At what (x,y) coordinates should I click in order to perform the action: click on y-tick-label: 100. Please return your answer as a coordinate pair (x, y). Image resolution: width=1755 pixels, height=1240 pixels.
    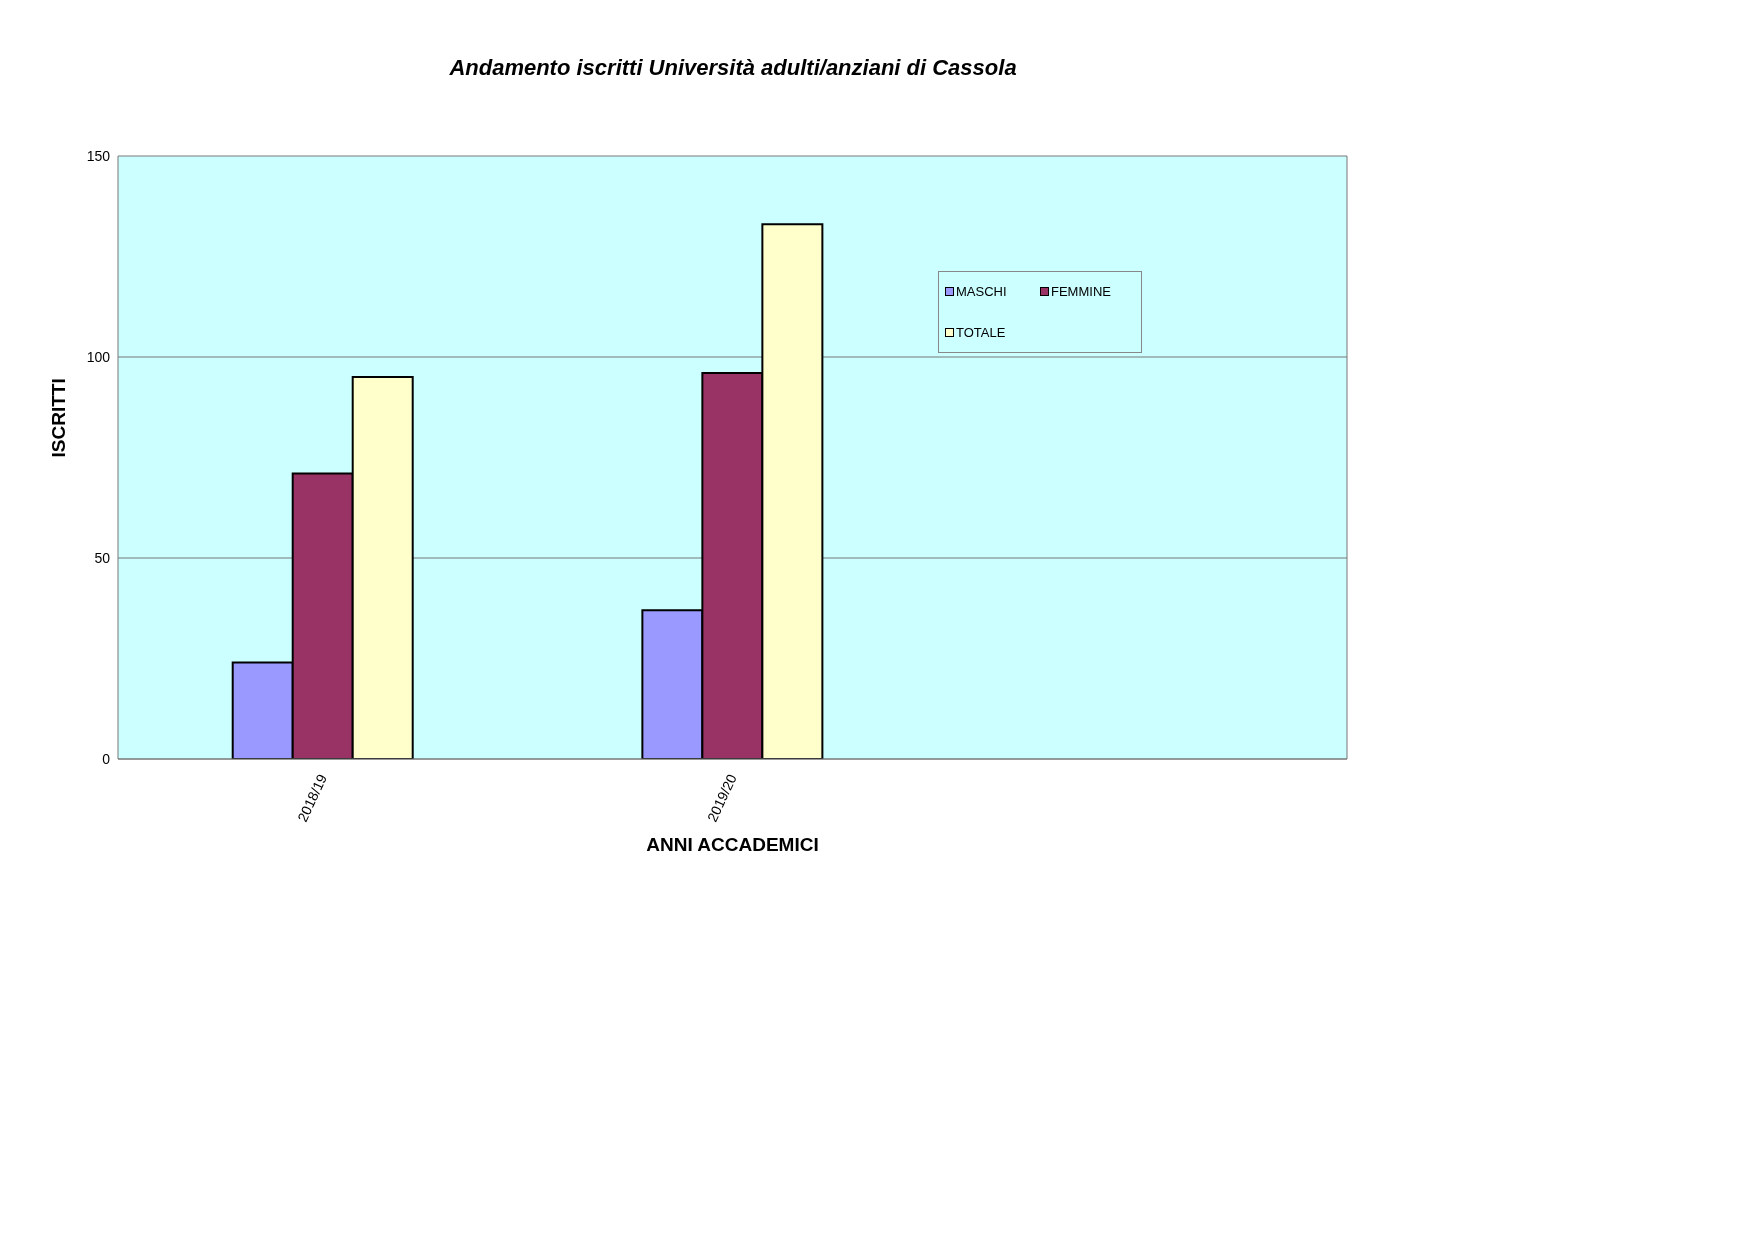
    Looking at the image, I should click on (98, 356).